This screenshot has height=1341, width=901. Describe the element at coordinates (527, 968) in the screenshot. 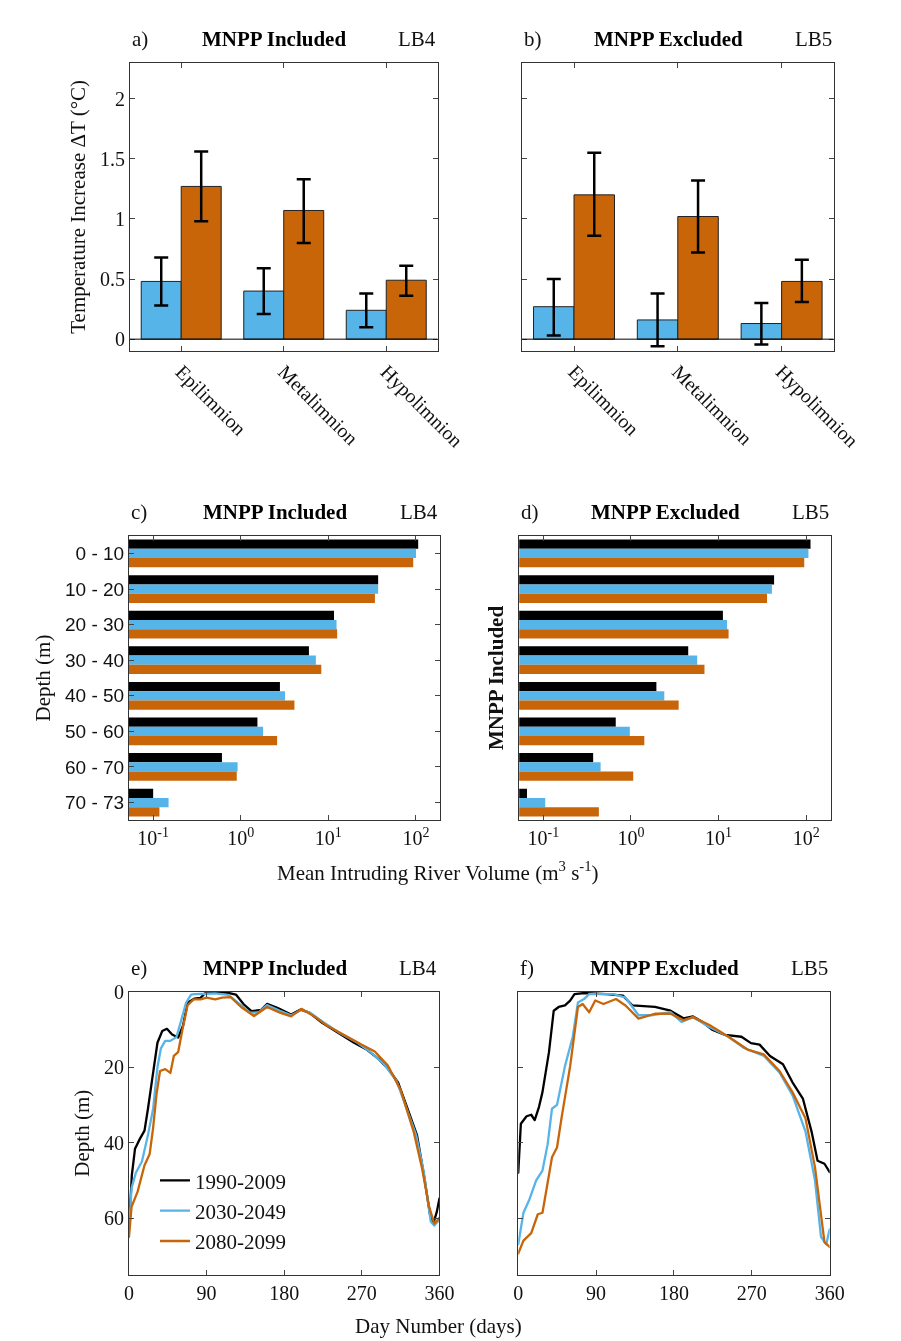

I see `text: f)` at that location.